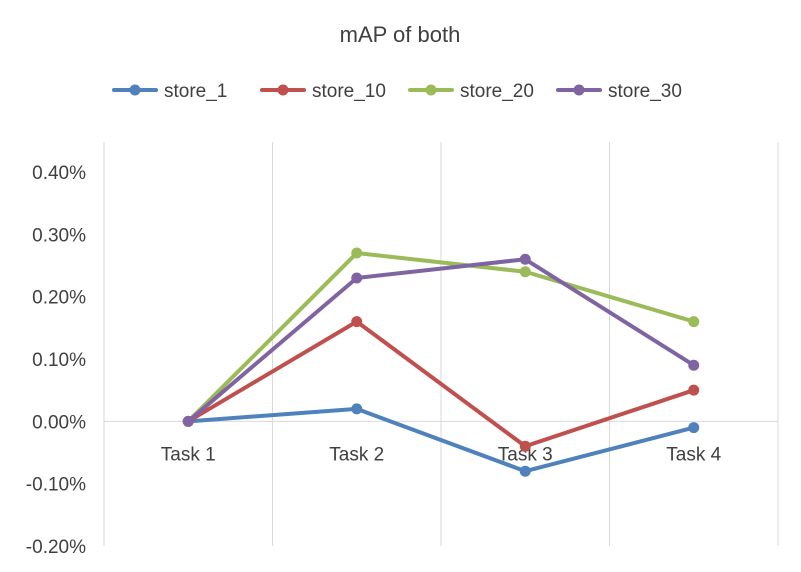 Image resolution: width=801 pixels, height=572 pixels. I want to click on y-tick-label: 0.00%, so click(59, 422).